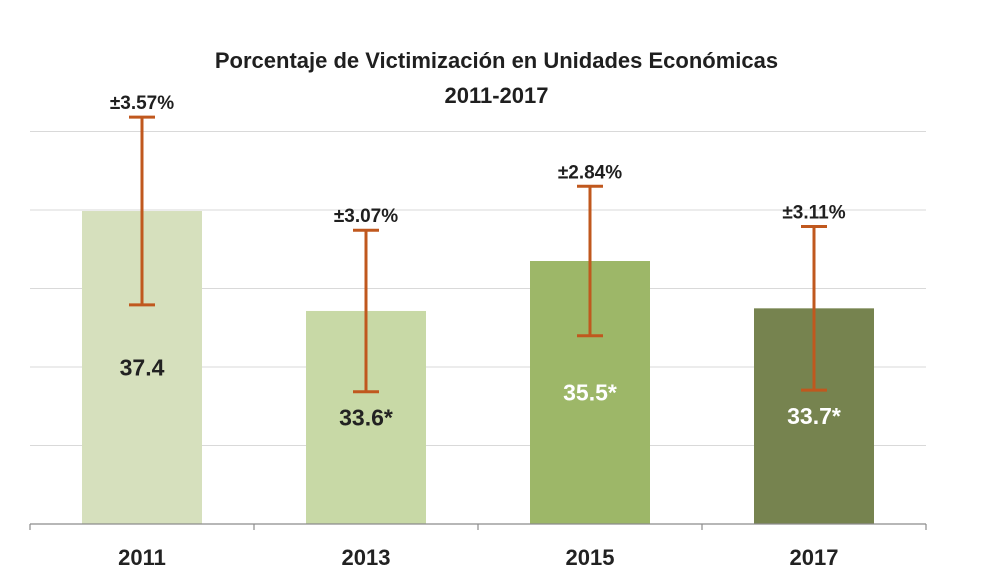  Describe the element at coordinates (590, 393) in the screenshot. I see `data-label-2015: 35.5*` at that location.